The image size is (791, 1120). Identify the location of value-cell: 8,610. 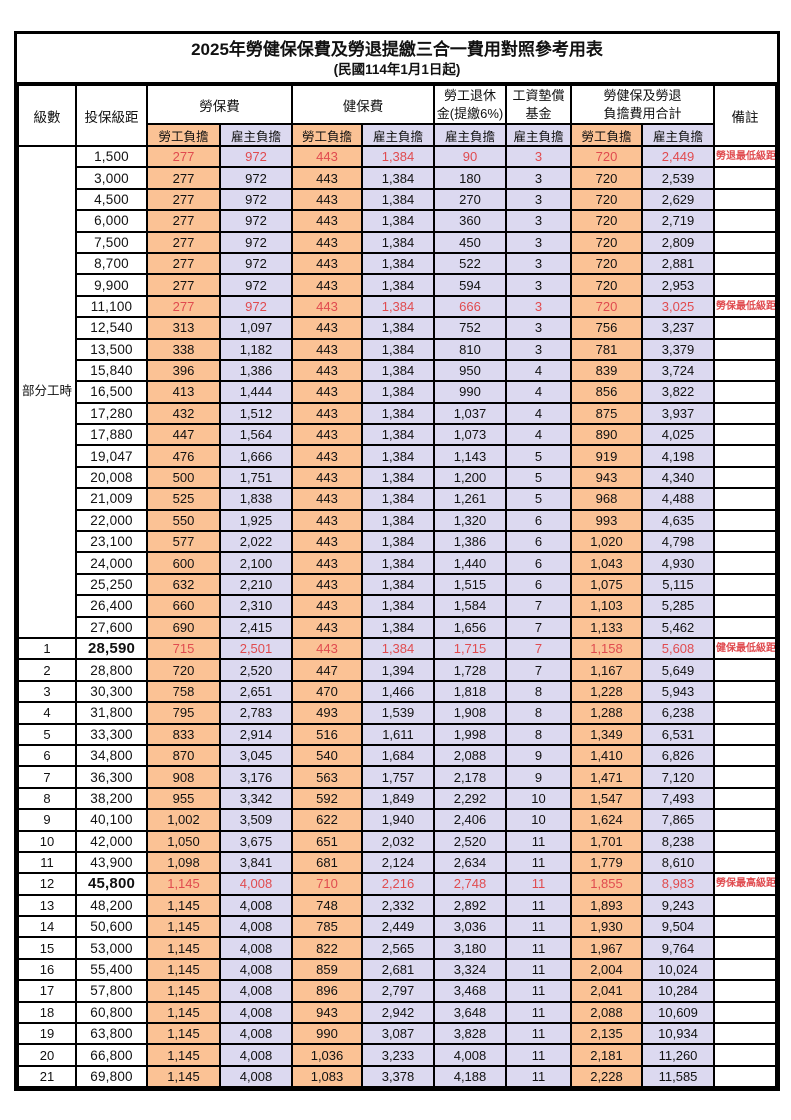
(678, 862).